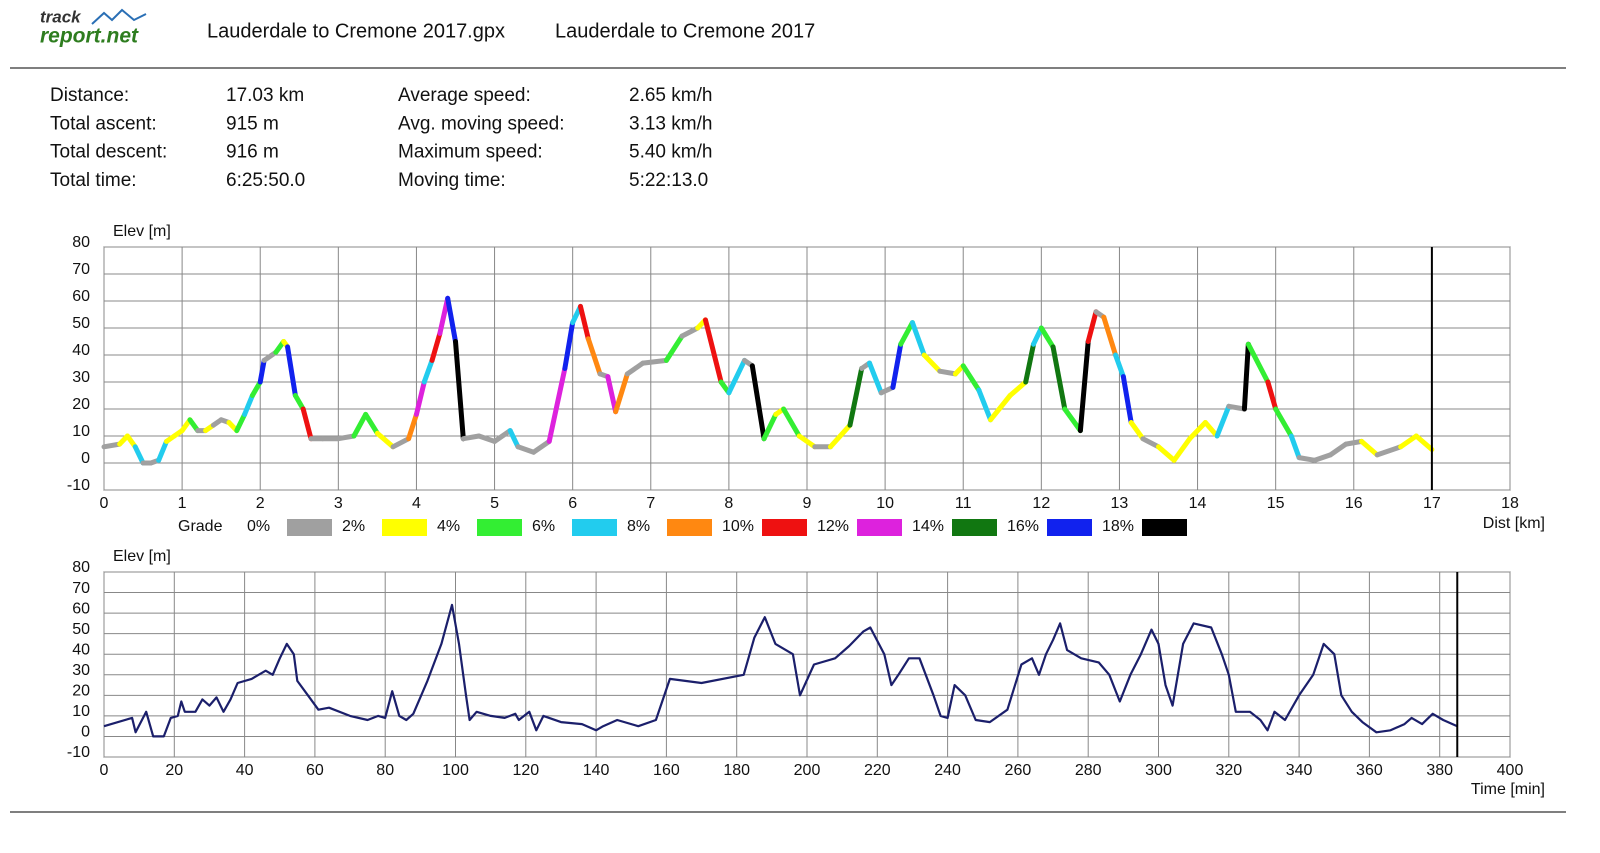 This screenshot has width=1600, height=853. Describe the element at coordinates (104, 503) in the screenshot. I see `x-tick-label: 0` at that location.